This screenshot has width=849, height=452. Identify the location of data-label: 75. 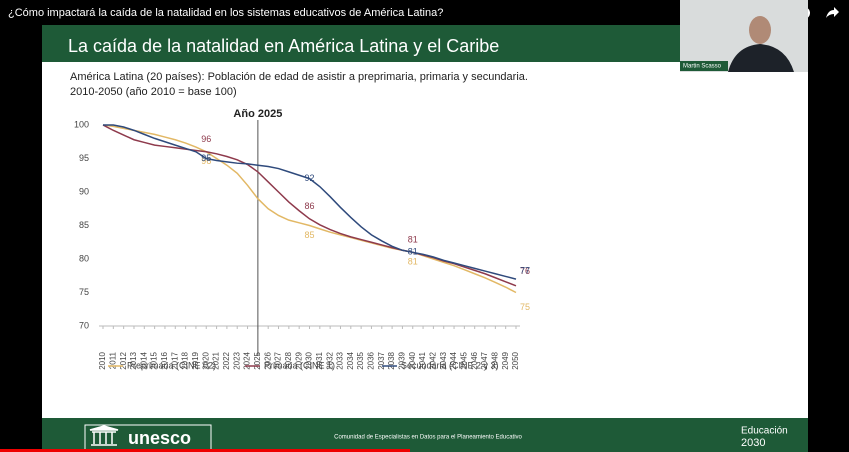
(525, 307).